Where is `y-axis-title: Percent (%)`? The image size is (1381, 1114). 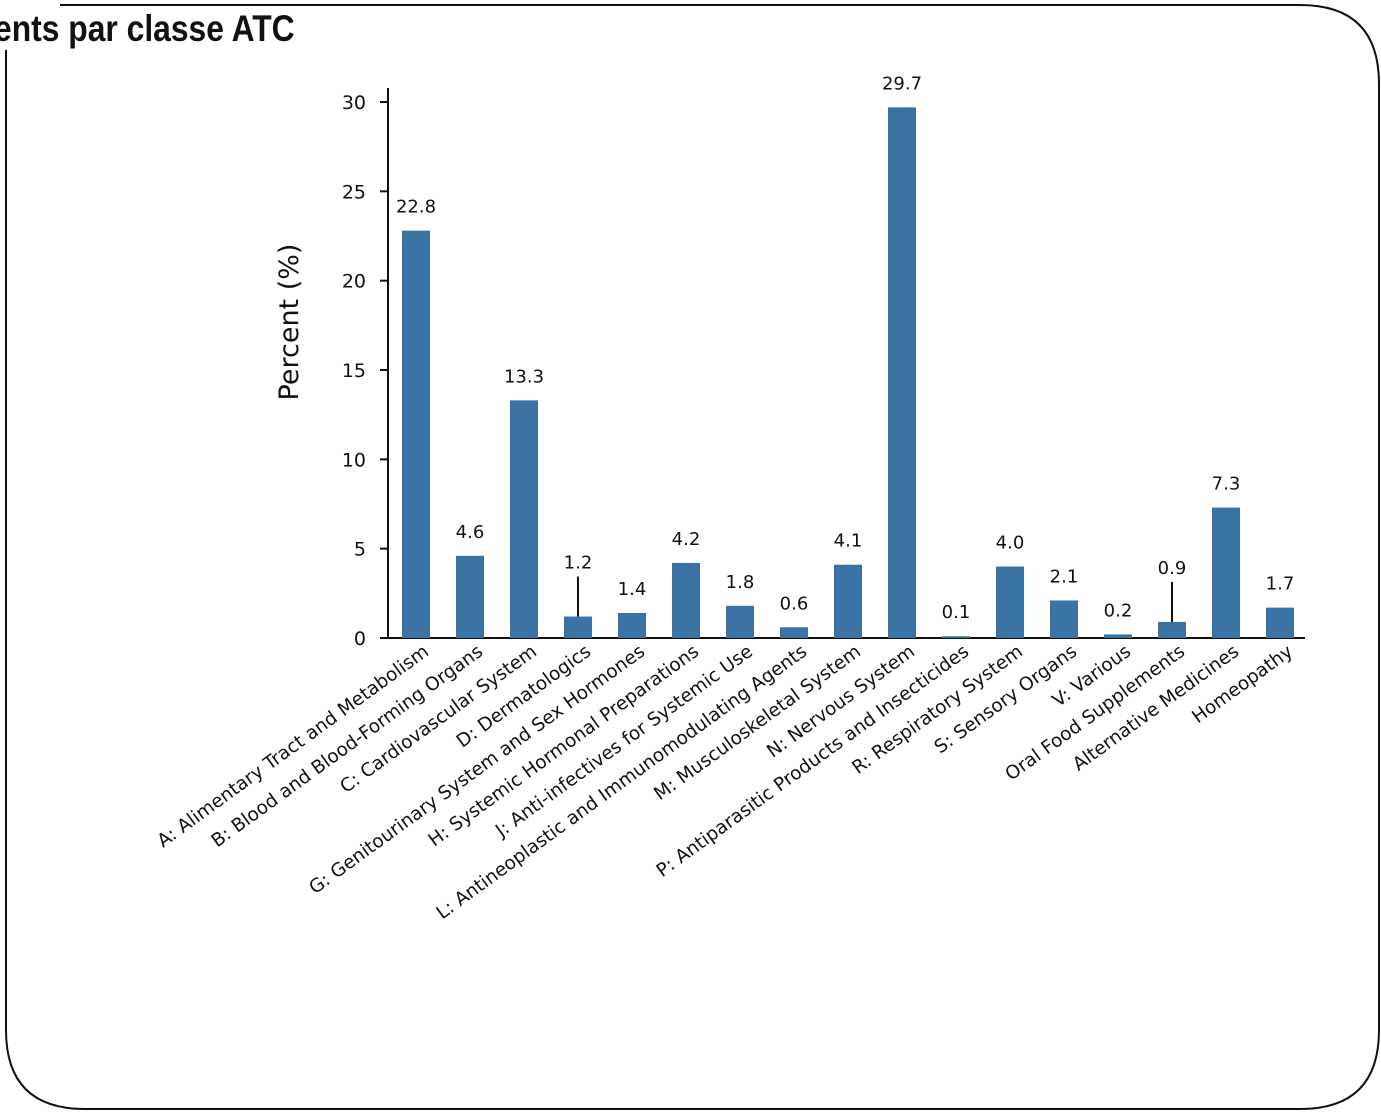 y-axis-title: Percent (%) is located at coordinates (289, 322).